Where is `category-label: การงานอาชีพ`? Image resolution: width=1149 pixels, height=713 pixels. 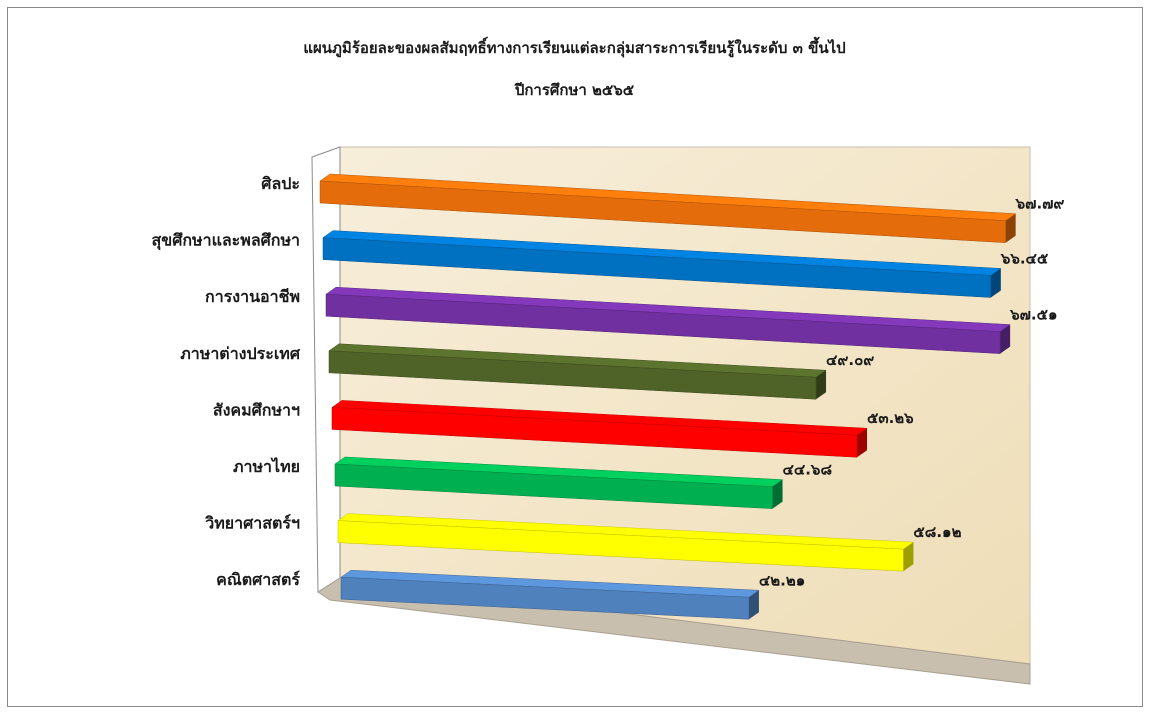
category-label: การงานอาชีพ is located at coordinates (252, 296).